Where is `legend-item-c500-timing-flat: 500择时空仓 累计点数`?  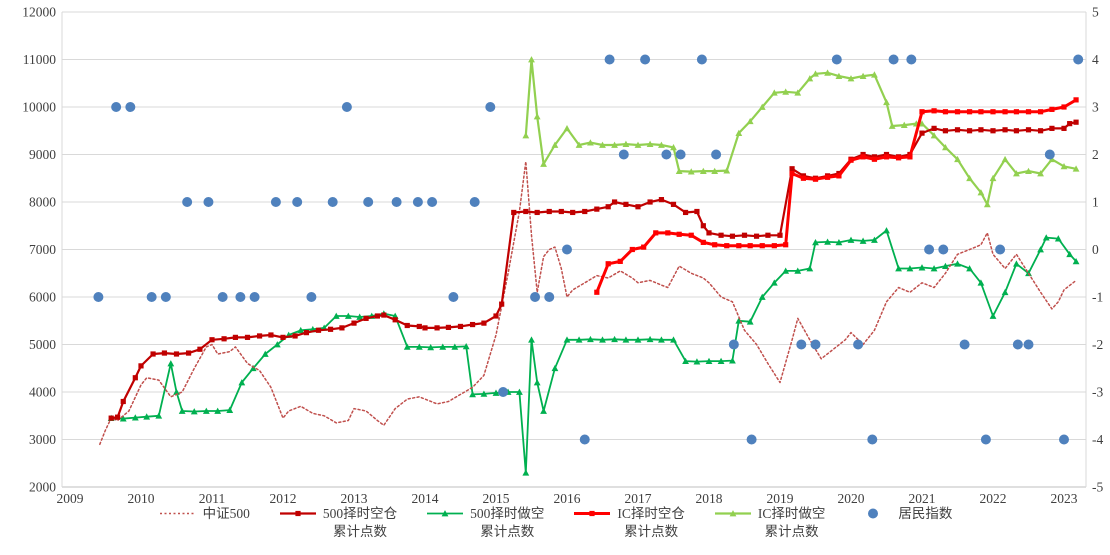 legend-item-c500-timing-flat: 500择时空仓 累计点数 is located at coordinates (337, 523).